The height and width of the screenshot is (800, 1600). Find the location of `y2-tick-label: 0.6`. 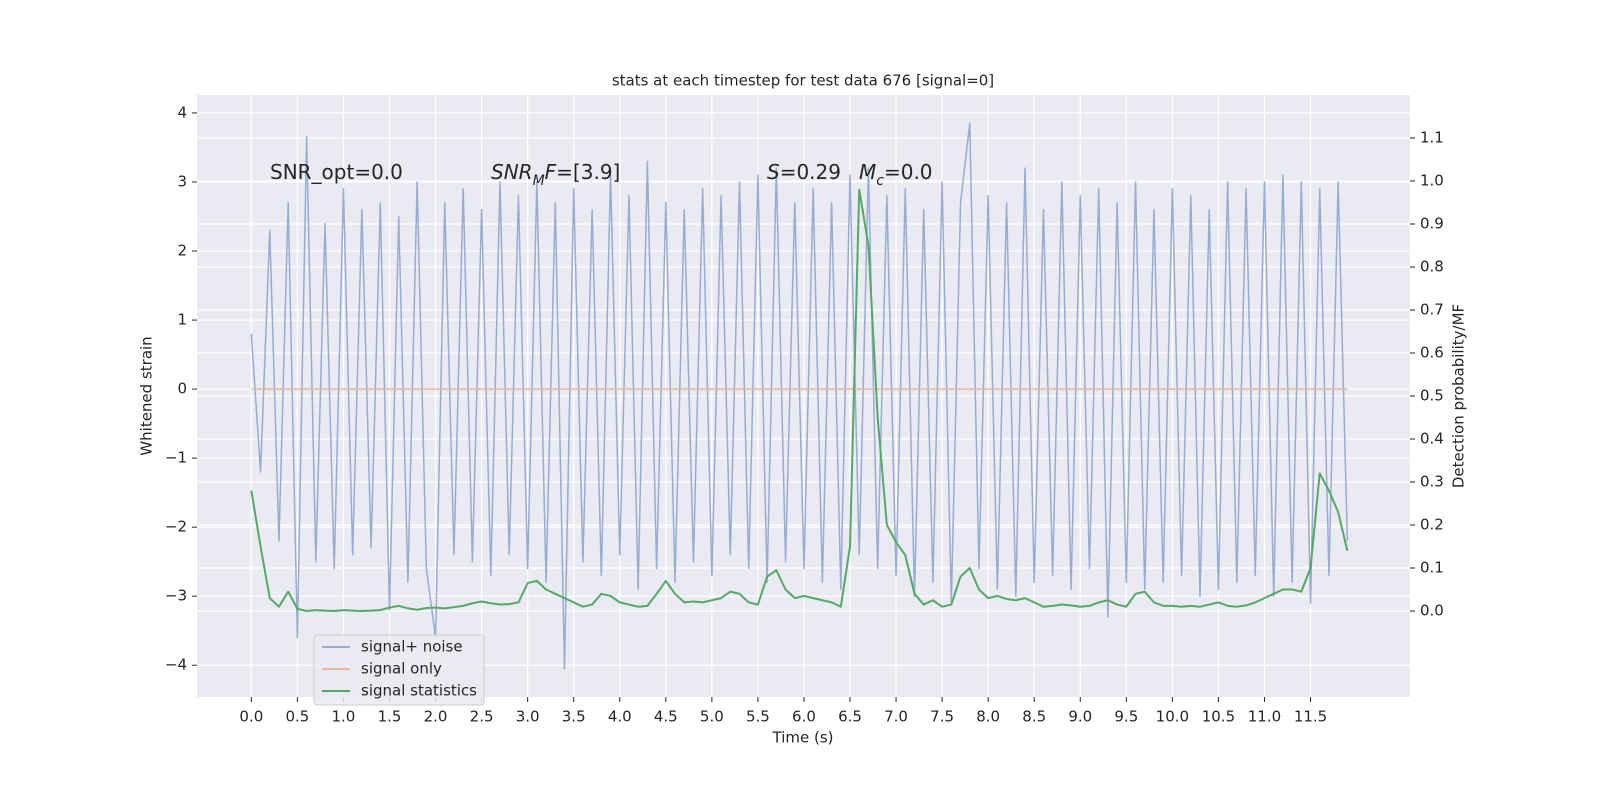

y2-tick-label: 0.6 is located at coordinates (1432, 353).